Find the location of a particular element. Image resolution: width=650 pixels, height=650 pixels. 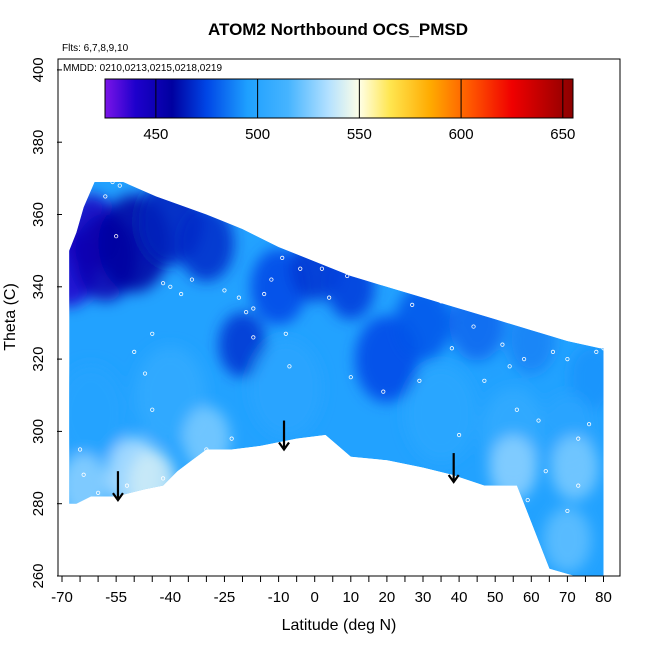

x-tick-label: 80 is located at coordinates (603, 597).